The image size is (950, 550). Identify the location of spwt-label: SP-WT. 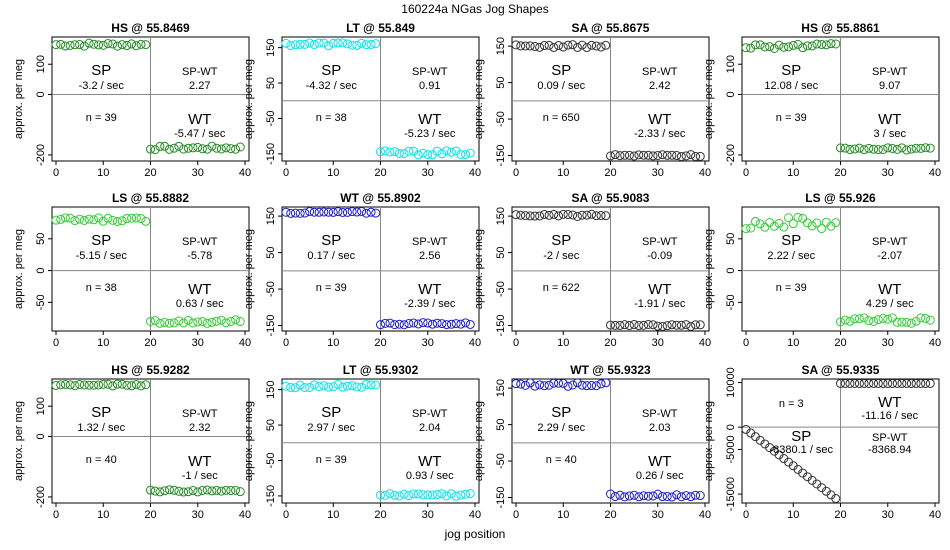
(660, 242).